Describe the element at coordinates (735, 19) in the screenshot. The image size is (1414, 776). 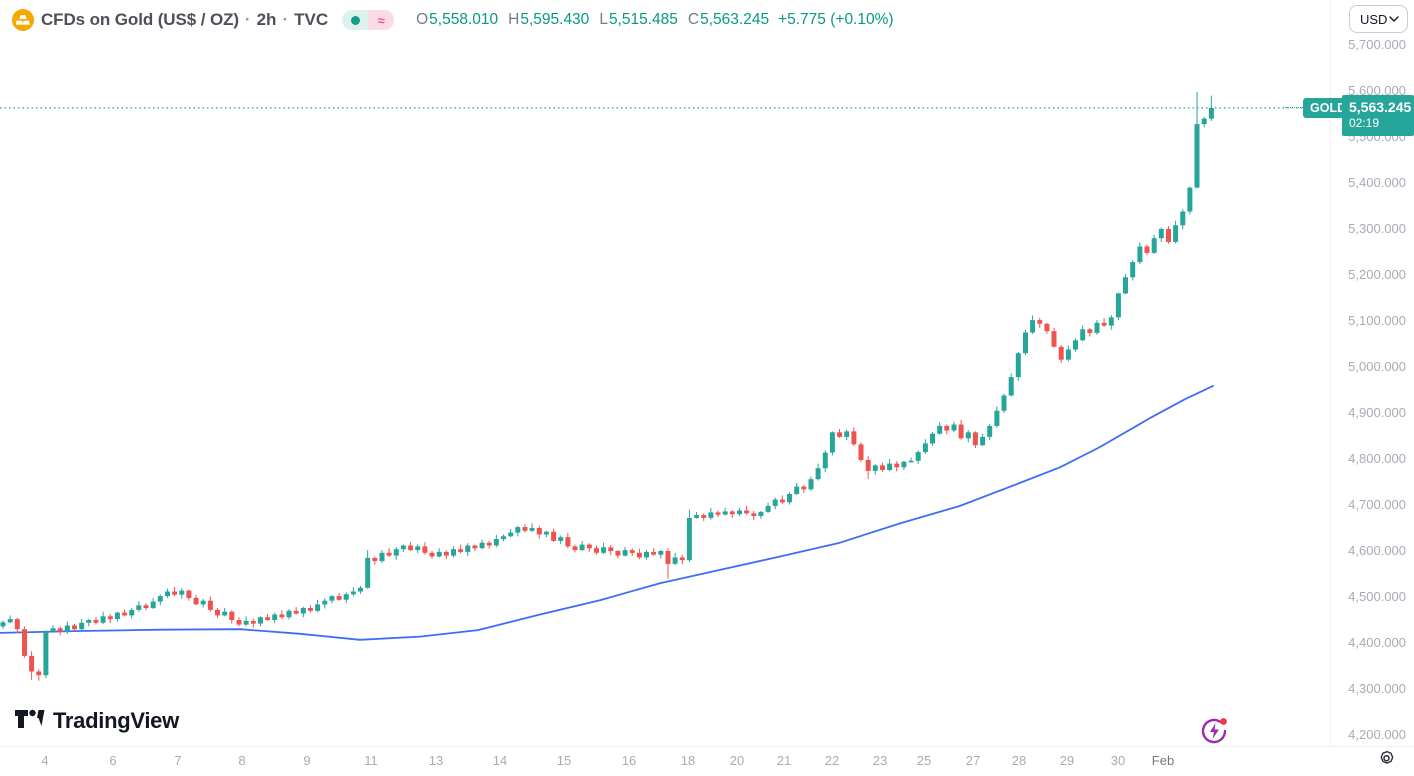
I see `close-value: 5,563.245` at that location.